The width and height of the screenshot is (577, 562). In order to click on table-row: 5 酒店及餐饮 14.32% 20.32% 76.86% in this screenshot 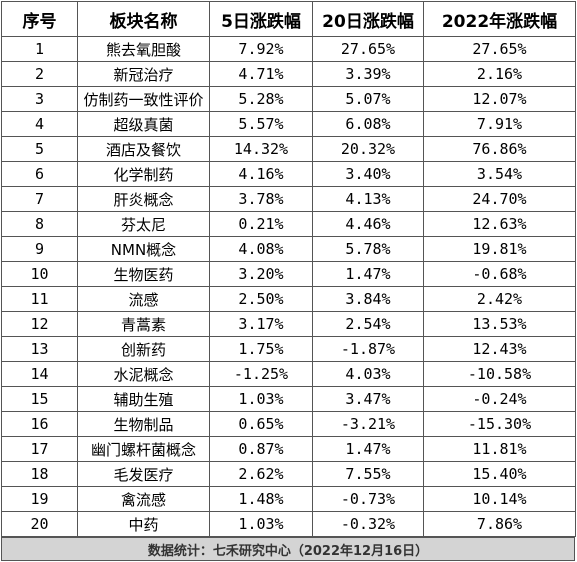, I will do `click(288, 149)`.